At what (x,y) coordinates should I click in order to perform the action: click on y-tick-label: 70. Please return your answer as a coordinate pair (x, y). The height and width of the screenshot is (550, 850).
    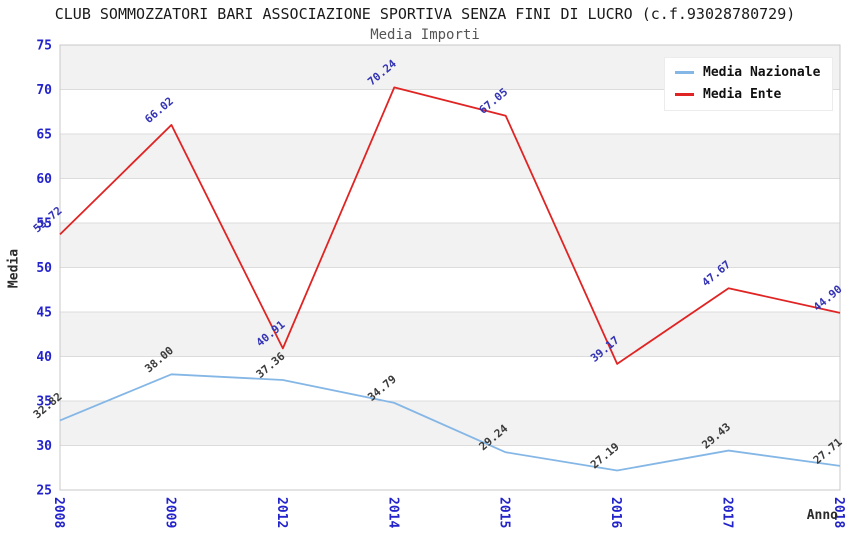
    Looking at the image, I should click on (44, 90).